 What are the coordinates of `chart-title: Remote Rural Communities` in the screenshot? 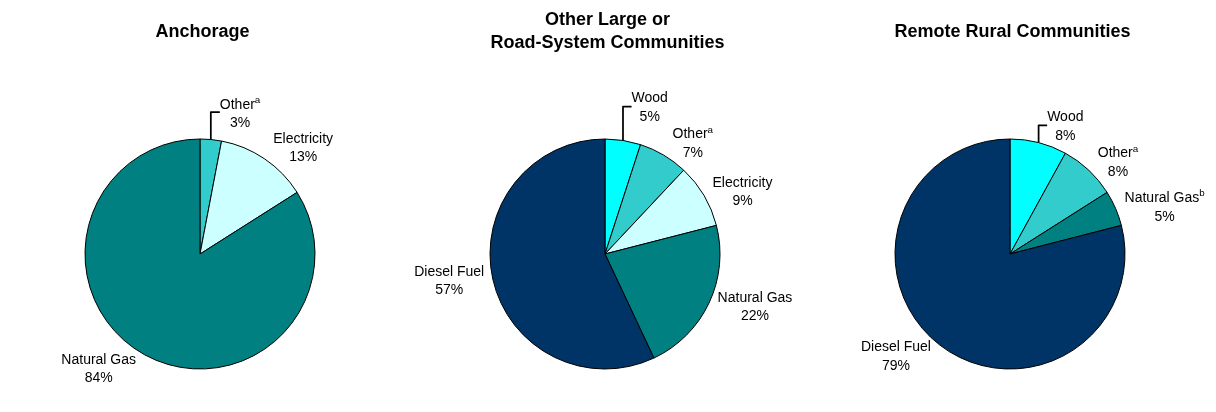 It's located at (1012, 31).